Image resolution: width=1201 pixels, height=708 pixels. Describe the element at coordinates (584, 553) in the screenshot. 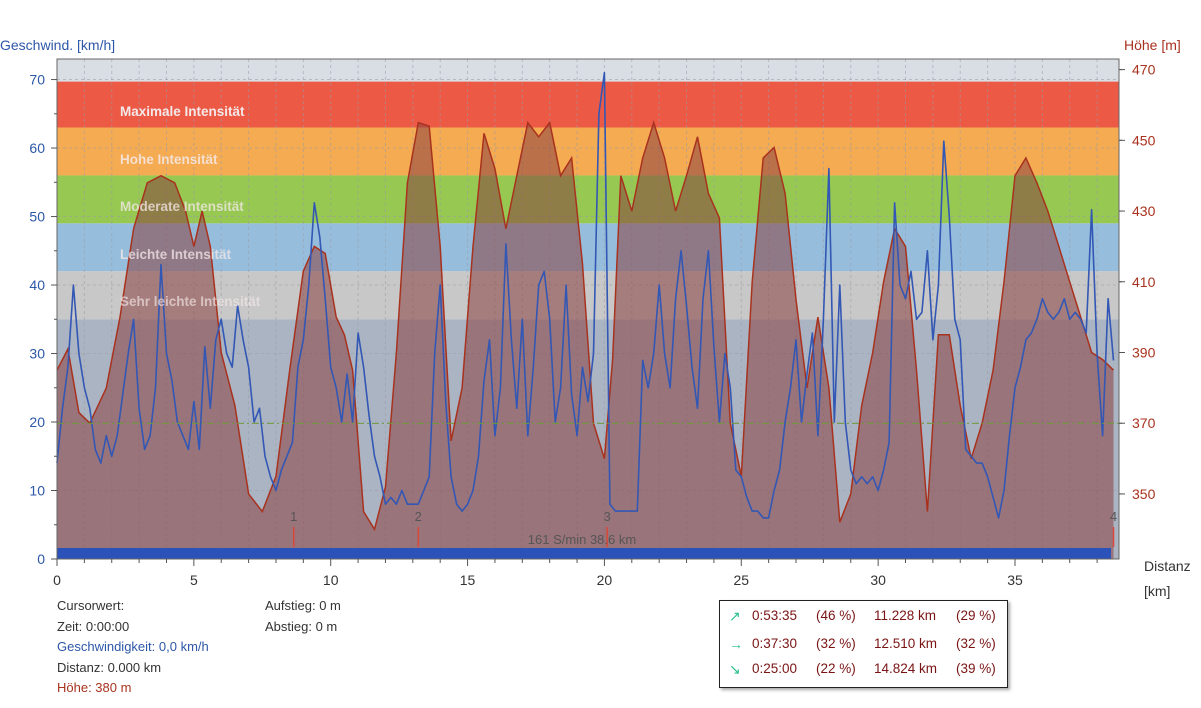

I see `time-range-bar` at that location.